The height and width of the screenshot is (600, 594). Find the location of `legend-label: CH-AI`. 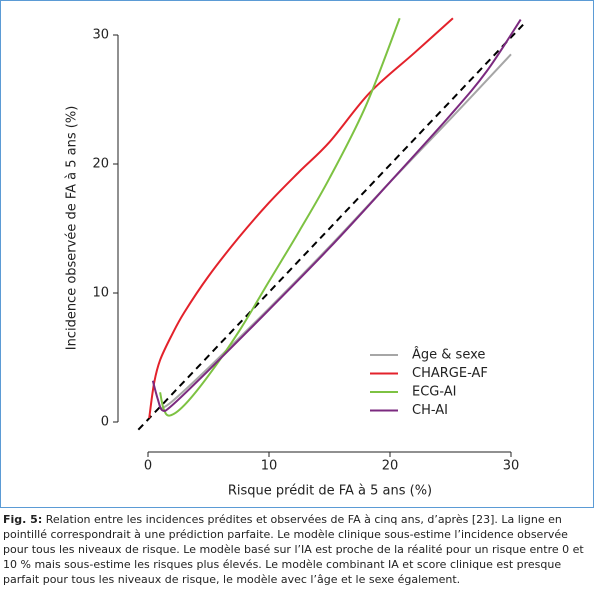

legend-label: CH-AI is located at coordinates (430, 410).